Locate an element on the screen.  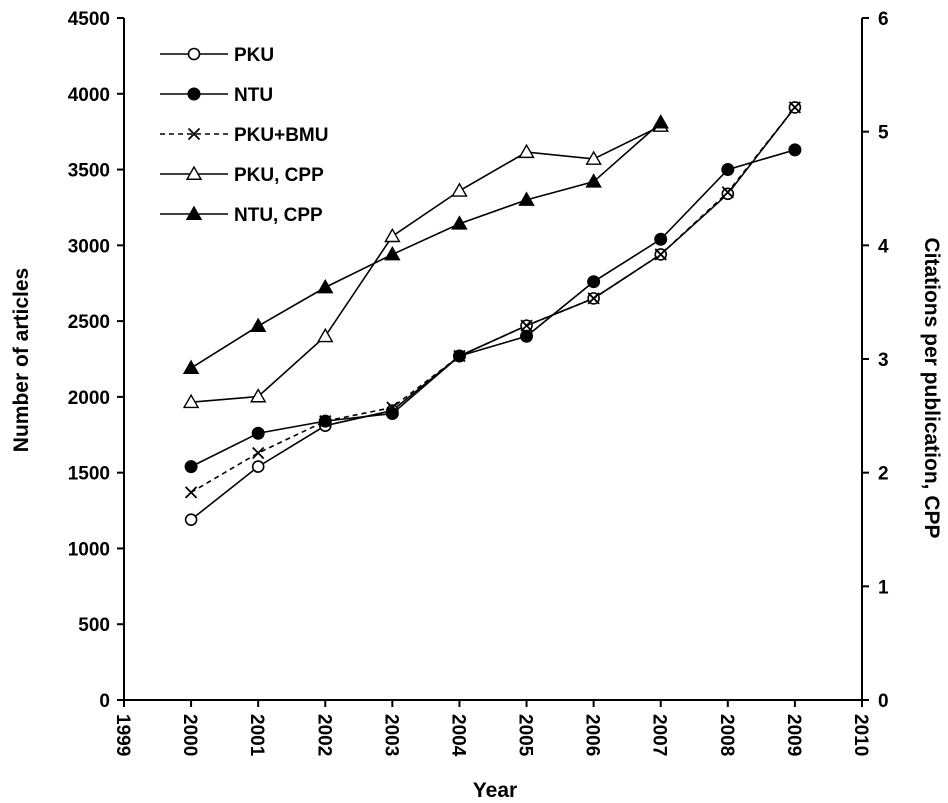
x-tick-label: 2010 is located at coordinates (860, 735).